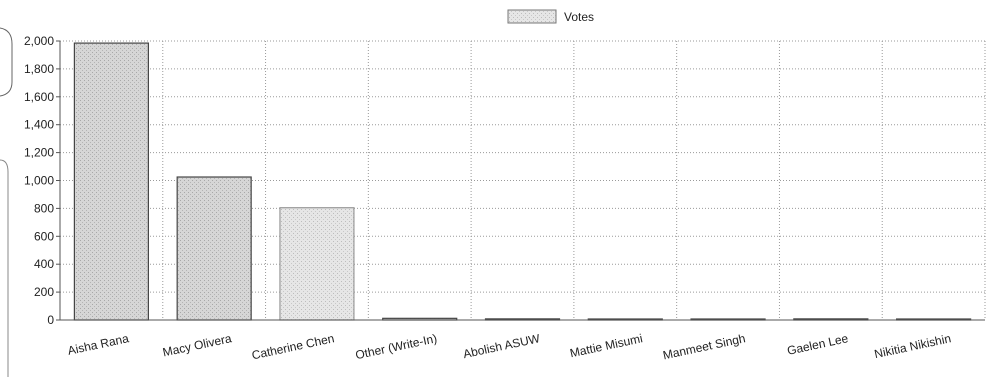  Describe the element at coordinates (579, 17) in the screenshot. I see `legend-label-votes: Votes` at that location.